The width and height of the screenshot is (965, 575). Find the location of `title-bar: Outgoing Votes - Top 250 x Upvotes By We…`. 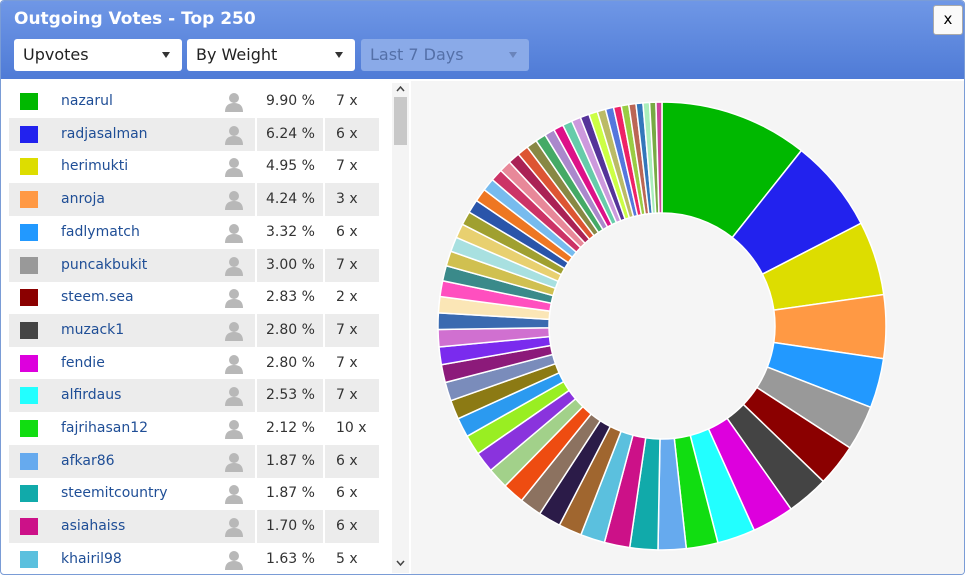

title-bar: Outgoing Votes - Top 250 x Upvotes By We… is located at coordinates (482, 40).